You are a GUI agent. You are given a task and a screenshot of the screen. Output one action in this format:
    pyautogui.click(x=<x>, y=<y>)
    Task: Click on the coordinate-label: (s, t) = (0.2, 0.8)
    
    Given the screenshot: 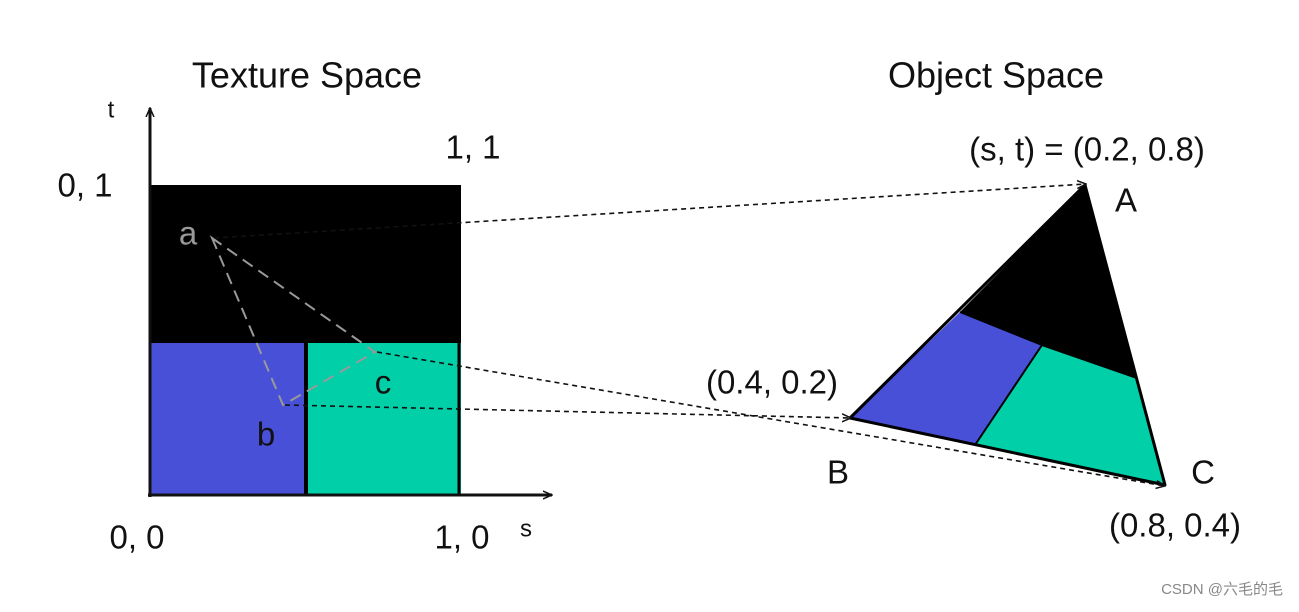 What is the action you would take?
    pyautogui.click(x=1087, y=149)
    